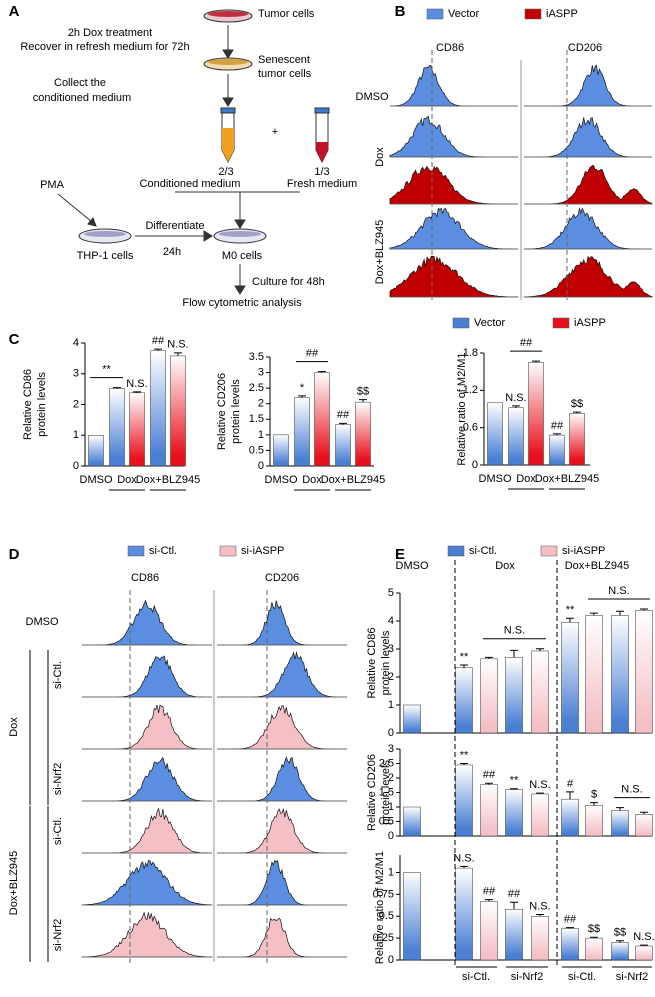 This screenshot has height=997, width=655. What do you see at coordinates (262, 551) in the screenshot?
I see `legend-label: si-iASPP` at bounding box center [262, 551].